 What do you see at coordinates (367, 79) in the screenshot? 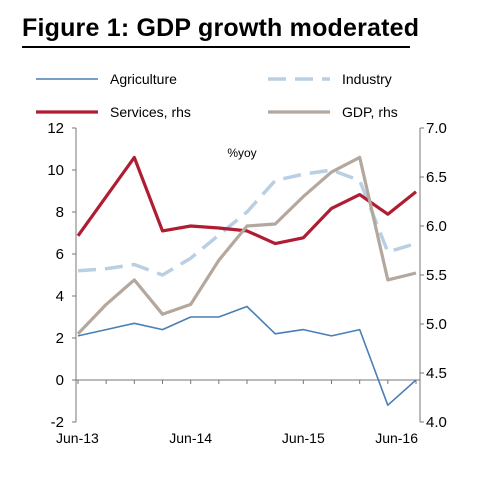
I see `legend-label-industry: Industry` at bounding box center [367, 79].